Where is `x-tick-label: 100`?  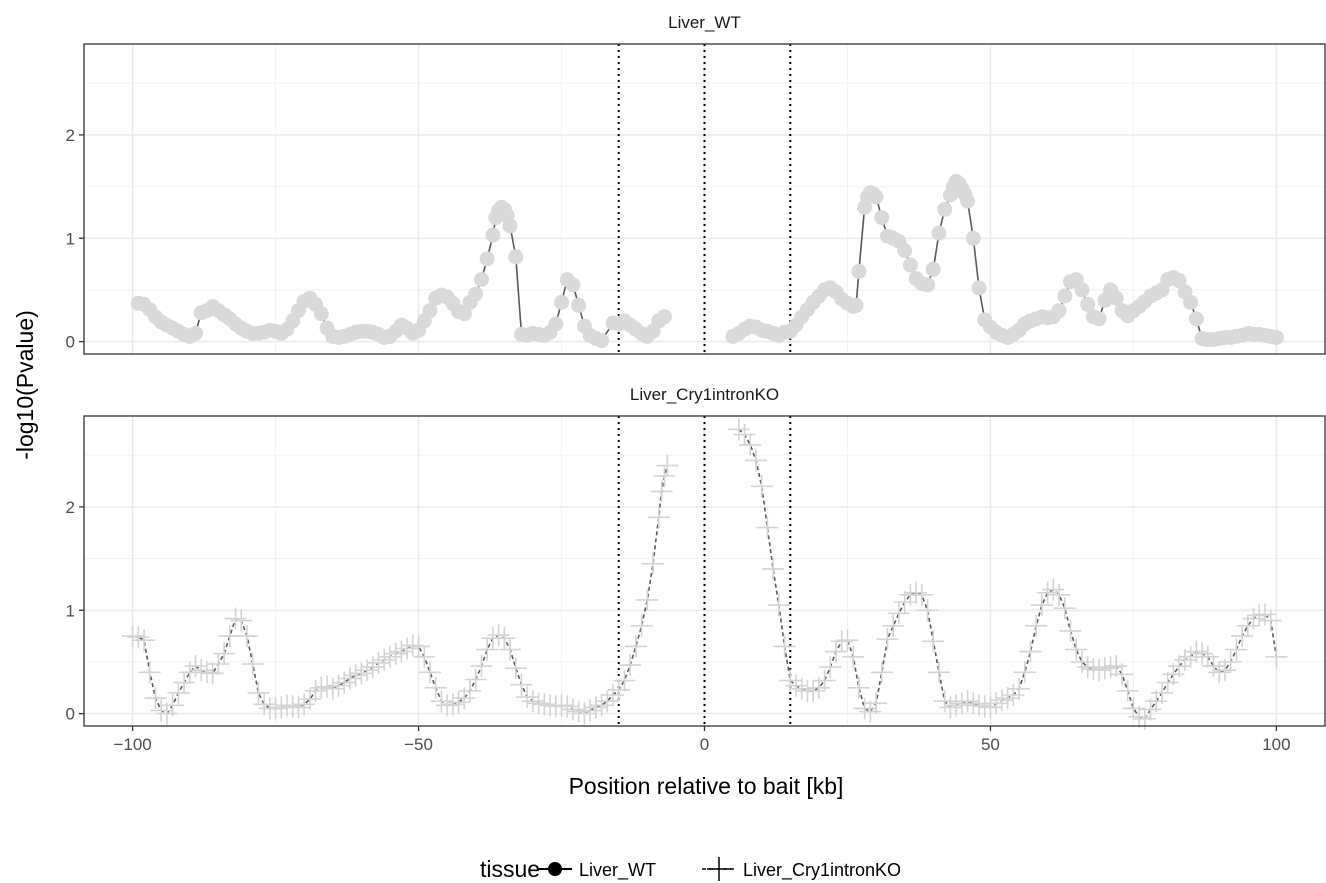 x-tick-label: 100 is located at coordinates (1276, 744).